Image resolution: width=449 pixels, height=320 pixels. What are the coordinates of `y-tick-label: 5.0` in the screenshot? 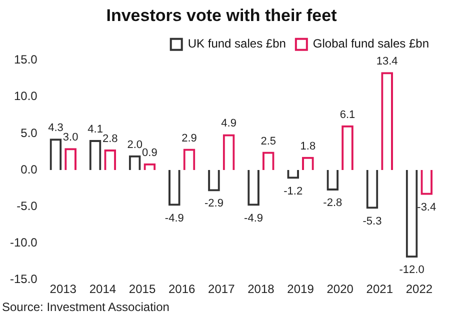 It's located at (29, 133).